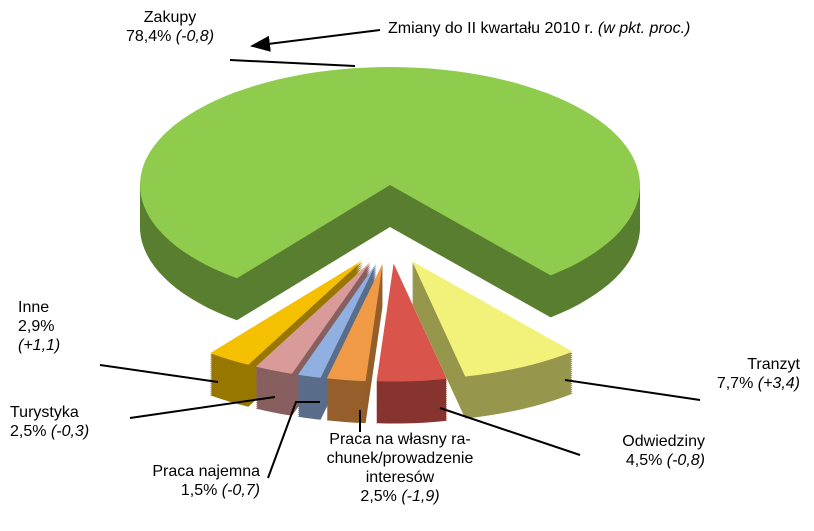 The width and height of the screenshot is (814, 531). I want to click on value-label: 7,7%, so click(735, 383).